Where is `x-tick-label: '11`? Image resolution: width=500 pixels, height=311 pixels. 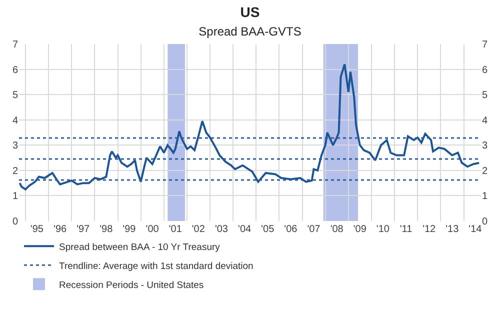
x-tick-label: '11 is located at coordinates (406, 229).